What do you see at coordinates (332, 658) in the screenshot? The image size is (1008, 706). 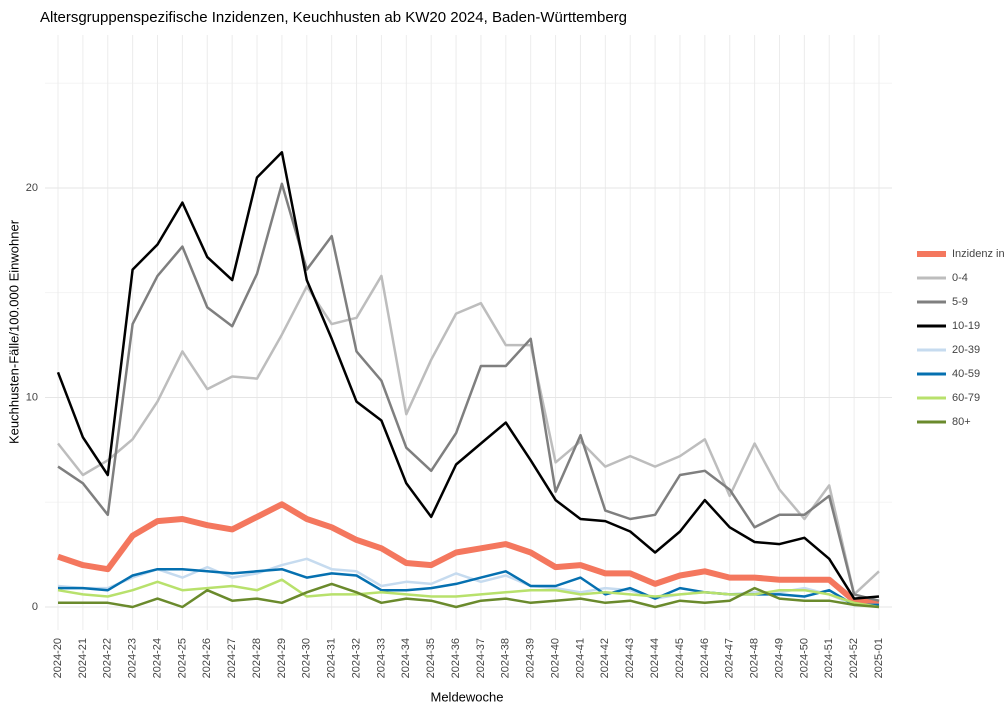 I see `x-tick-label: 2024-31` at bounding box center [332, 658].